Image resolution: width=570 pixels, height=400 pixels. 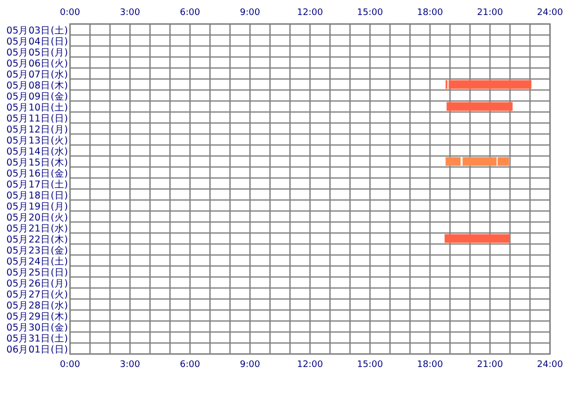 I want to click on y-tick-label: 05月31日(土), so click(x=37, y=338).